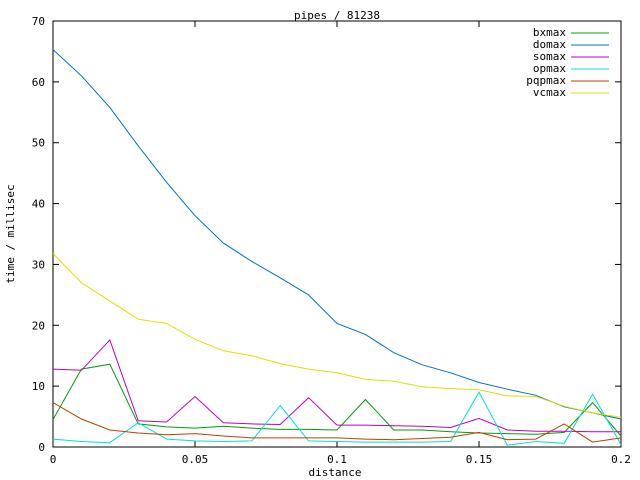  Describe the element at coordinates (41, 447) in the screenshot. I see `y-tick-label: 0` at that location.